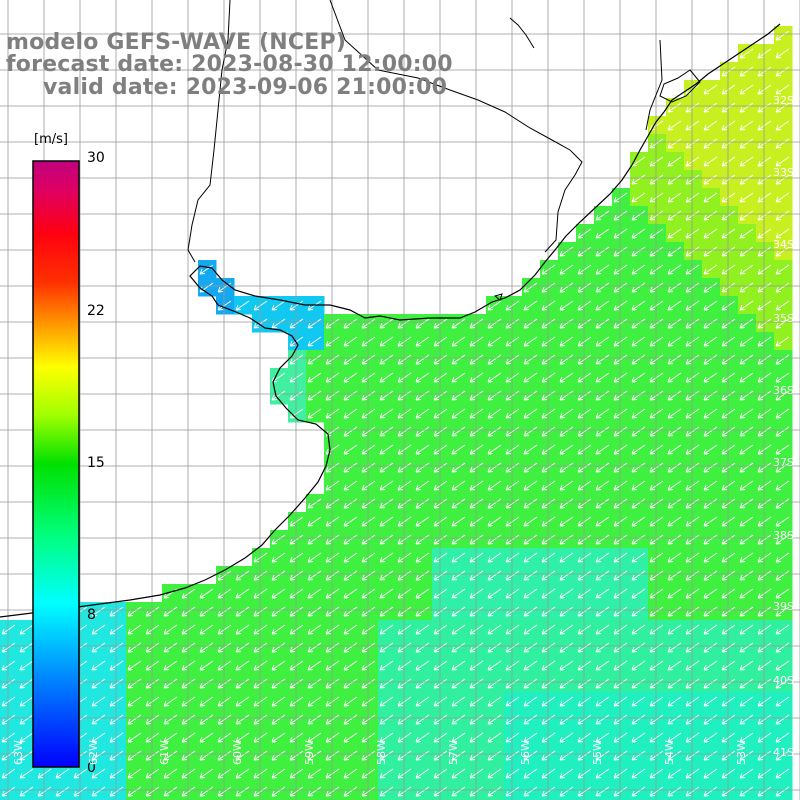  I want to click on lat-label: 32S, so click(783, 100).